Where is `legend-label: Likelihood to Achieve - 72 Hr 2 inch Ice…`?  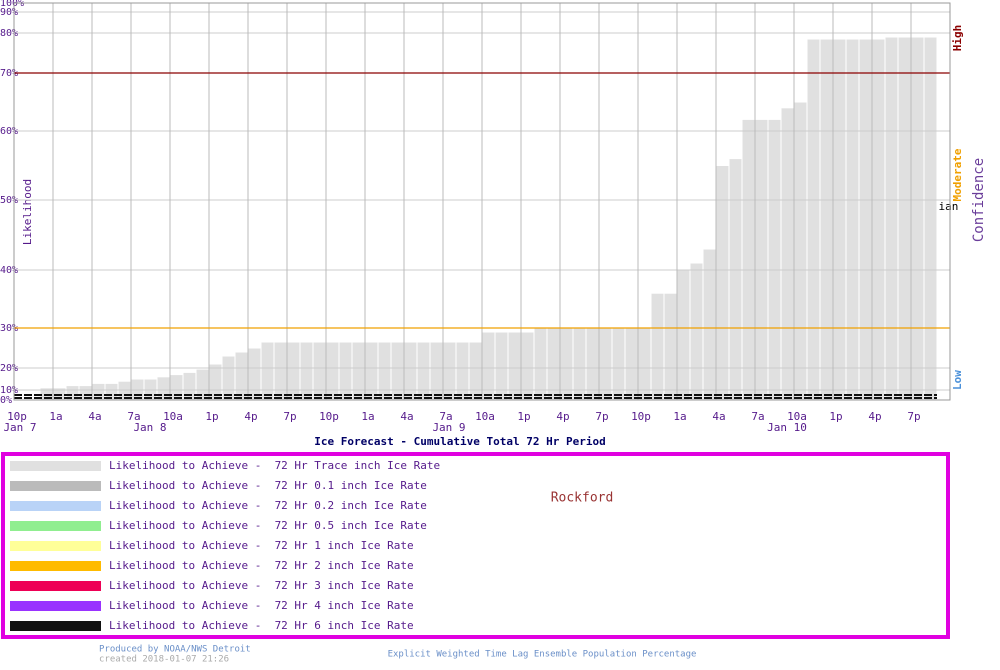 legend-label: Likelihood to Achieve - 72 Hr 2 inch Ice… is located at coordinates (261, 565).